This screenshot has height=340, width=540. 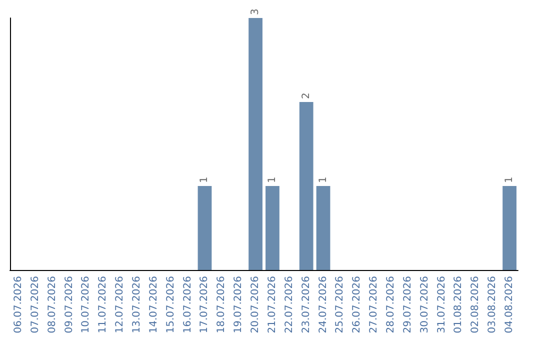 What do you see at coordinates (458, 305) in the screenshot?
I see `x-tick-label: 01.08.2026` at bounding box center [458, 305].